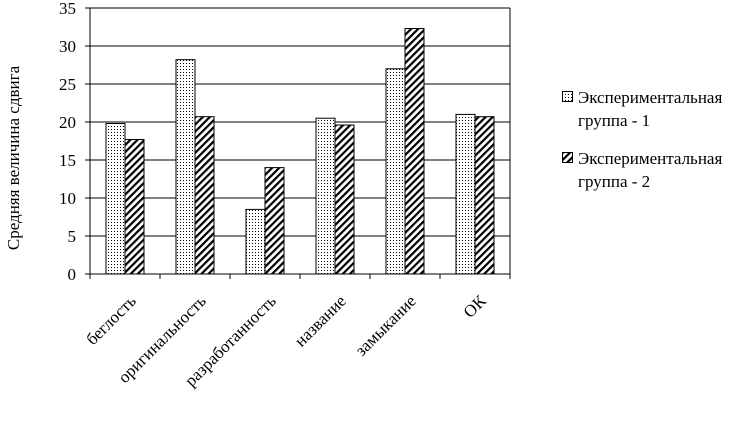 The width and height of the screenshot is (756, 428). What do you see at coordinates (650, 170) in the screenshot?
I see `legend-label-series-2: Экспериментальная группа - 2` at bounding box center [650, 170].